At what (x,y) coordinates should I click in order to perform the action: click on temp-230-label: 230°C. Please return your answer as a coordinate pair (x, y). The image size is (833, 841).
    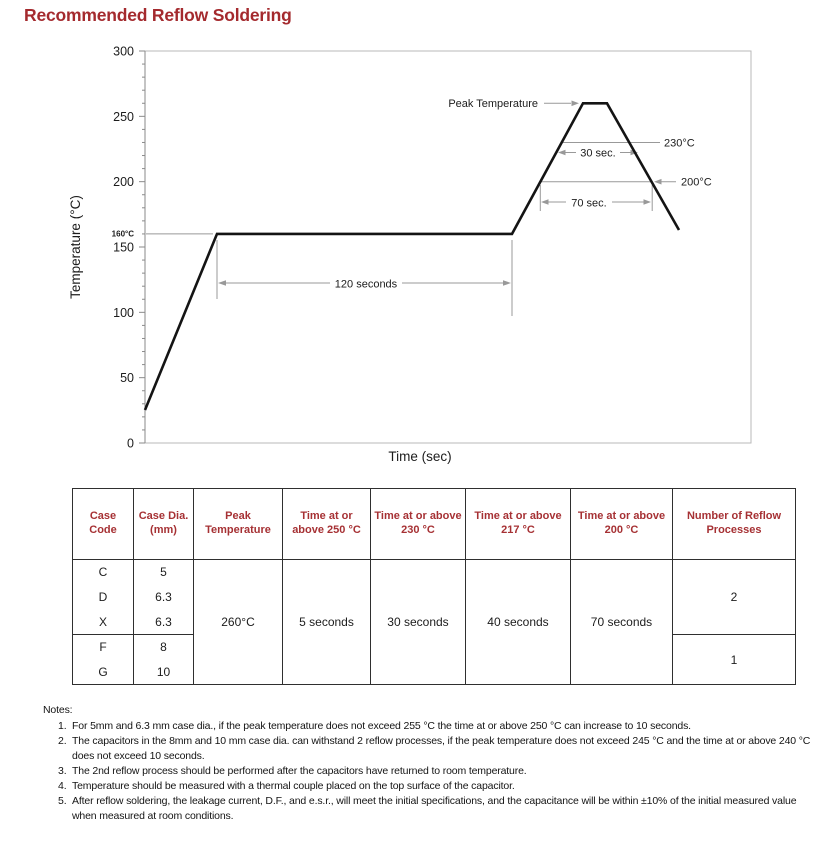
    Looking at the image, I should click on (679, 144).